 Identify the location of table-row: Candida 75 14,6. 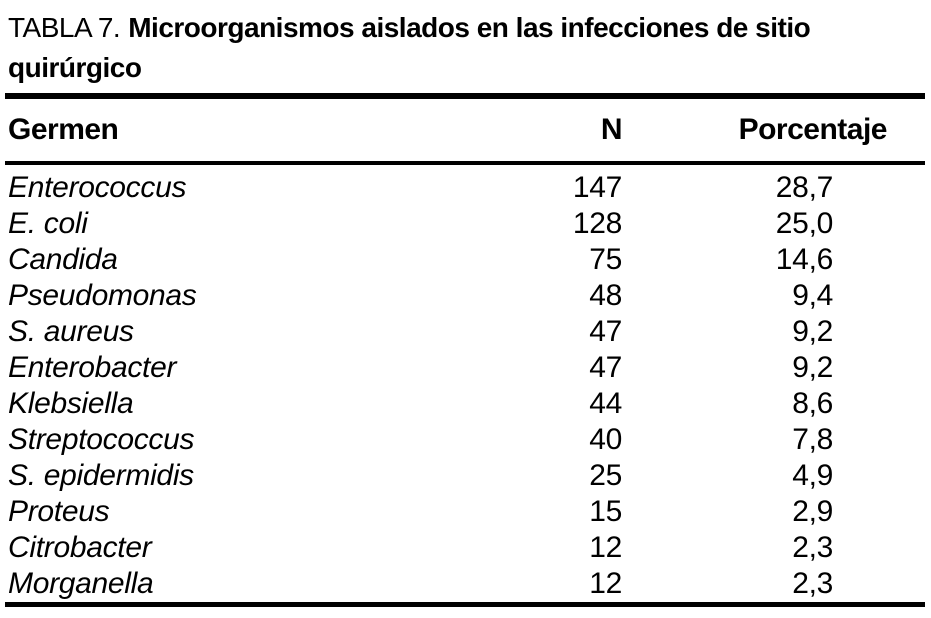
(465, 260).